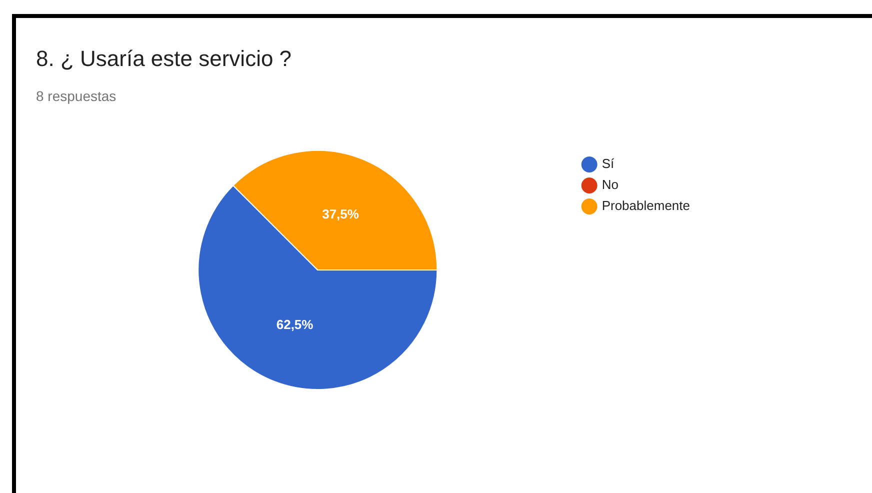 This screenshot has width=872, height=493. I want to click on text: 8 respuestas, so click(76, 96).